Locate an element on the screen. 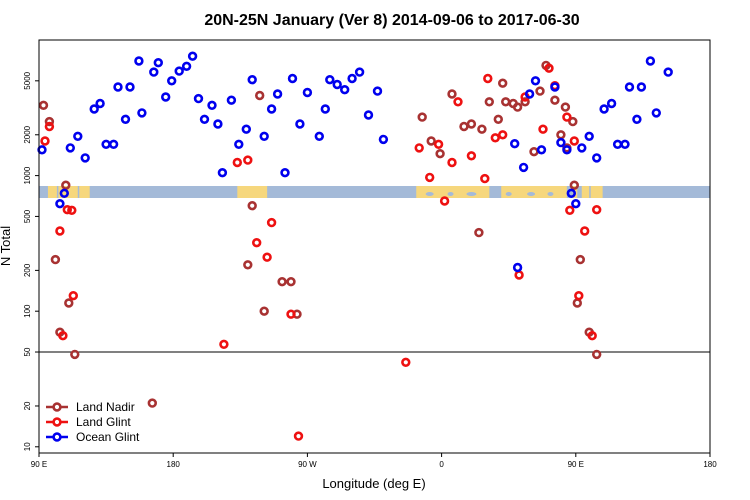 This screenshot has height=500, width=750. y-tick-label: 500 is located at coordinates (27, 216).